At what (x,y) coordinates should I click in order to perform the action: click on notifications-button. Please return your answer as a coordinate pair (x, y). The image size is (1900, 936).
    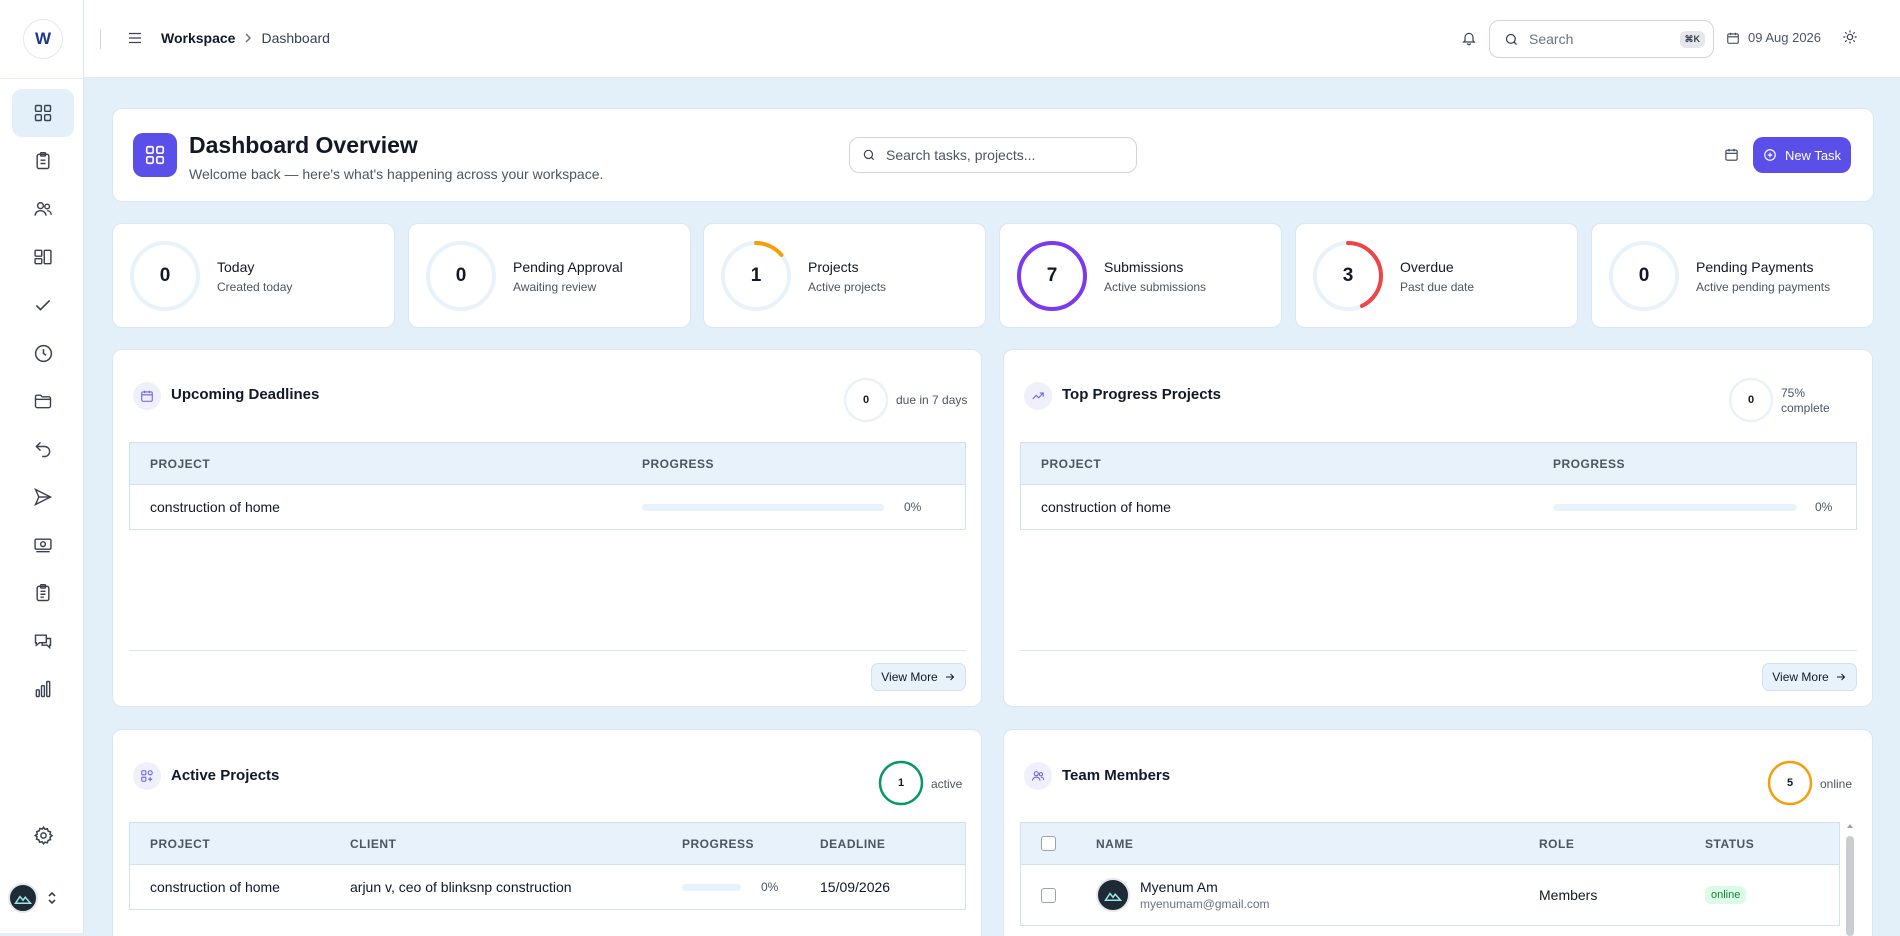
    Looking at the image, I should click on (1469, 38).